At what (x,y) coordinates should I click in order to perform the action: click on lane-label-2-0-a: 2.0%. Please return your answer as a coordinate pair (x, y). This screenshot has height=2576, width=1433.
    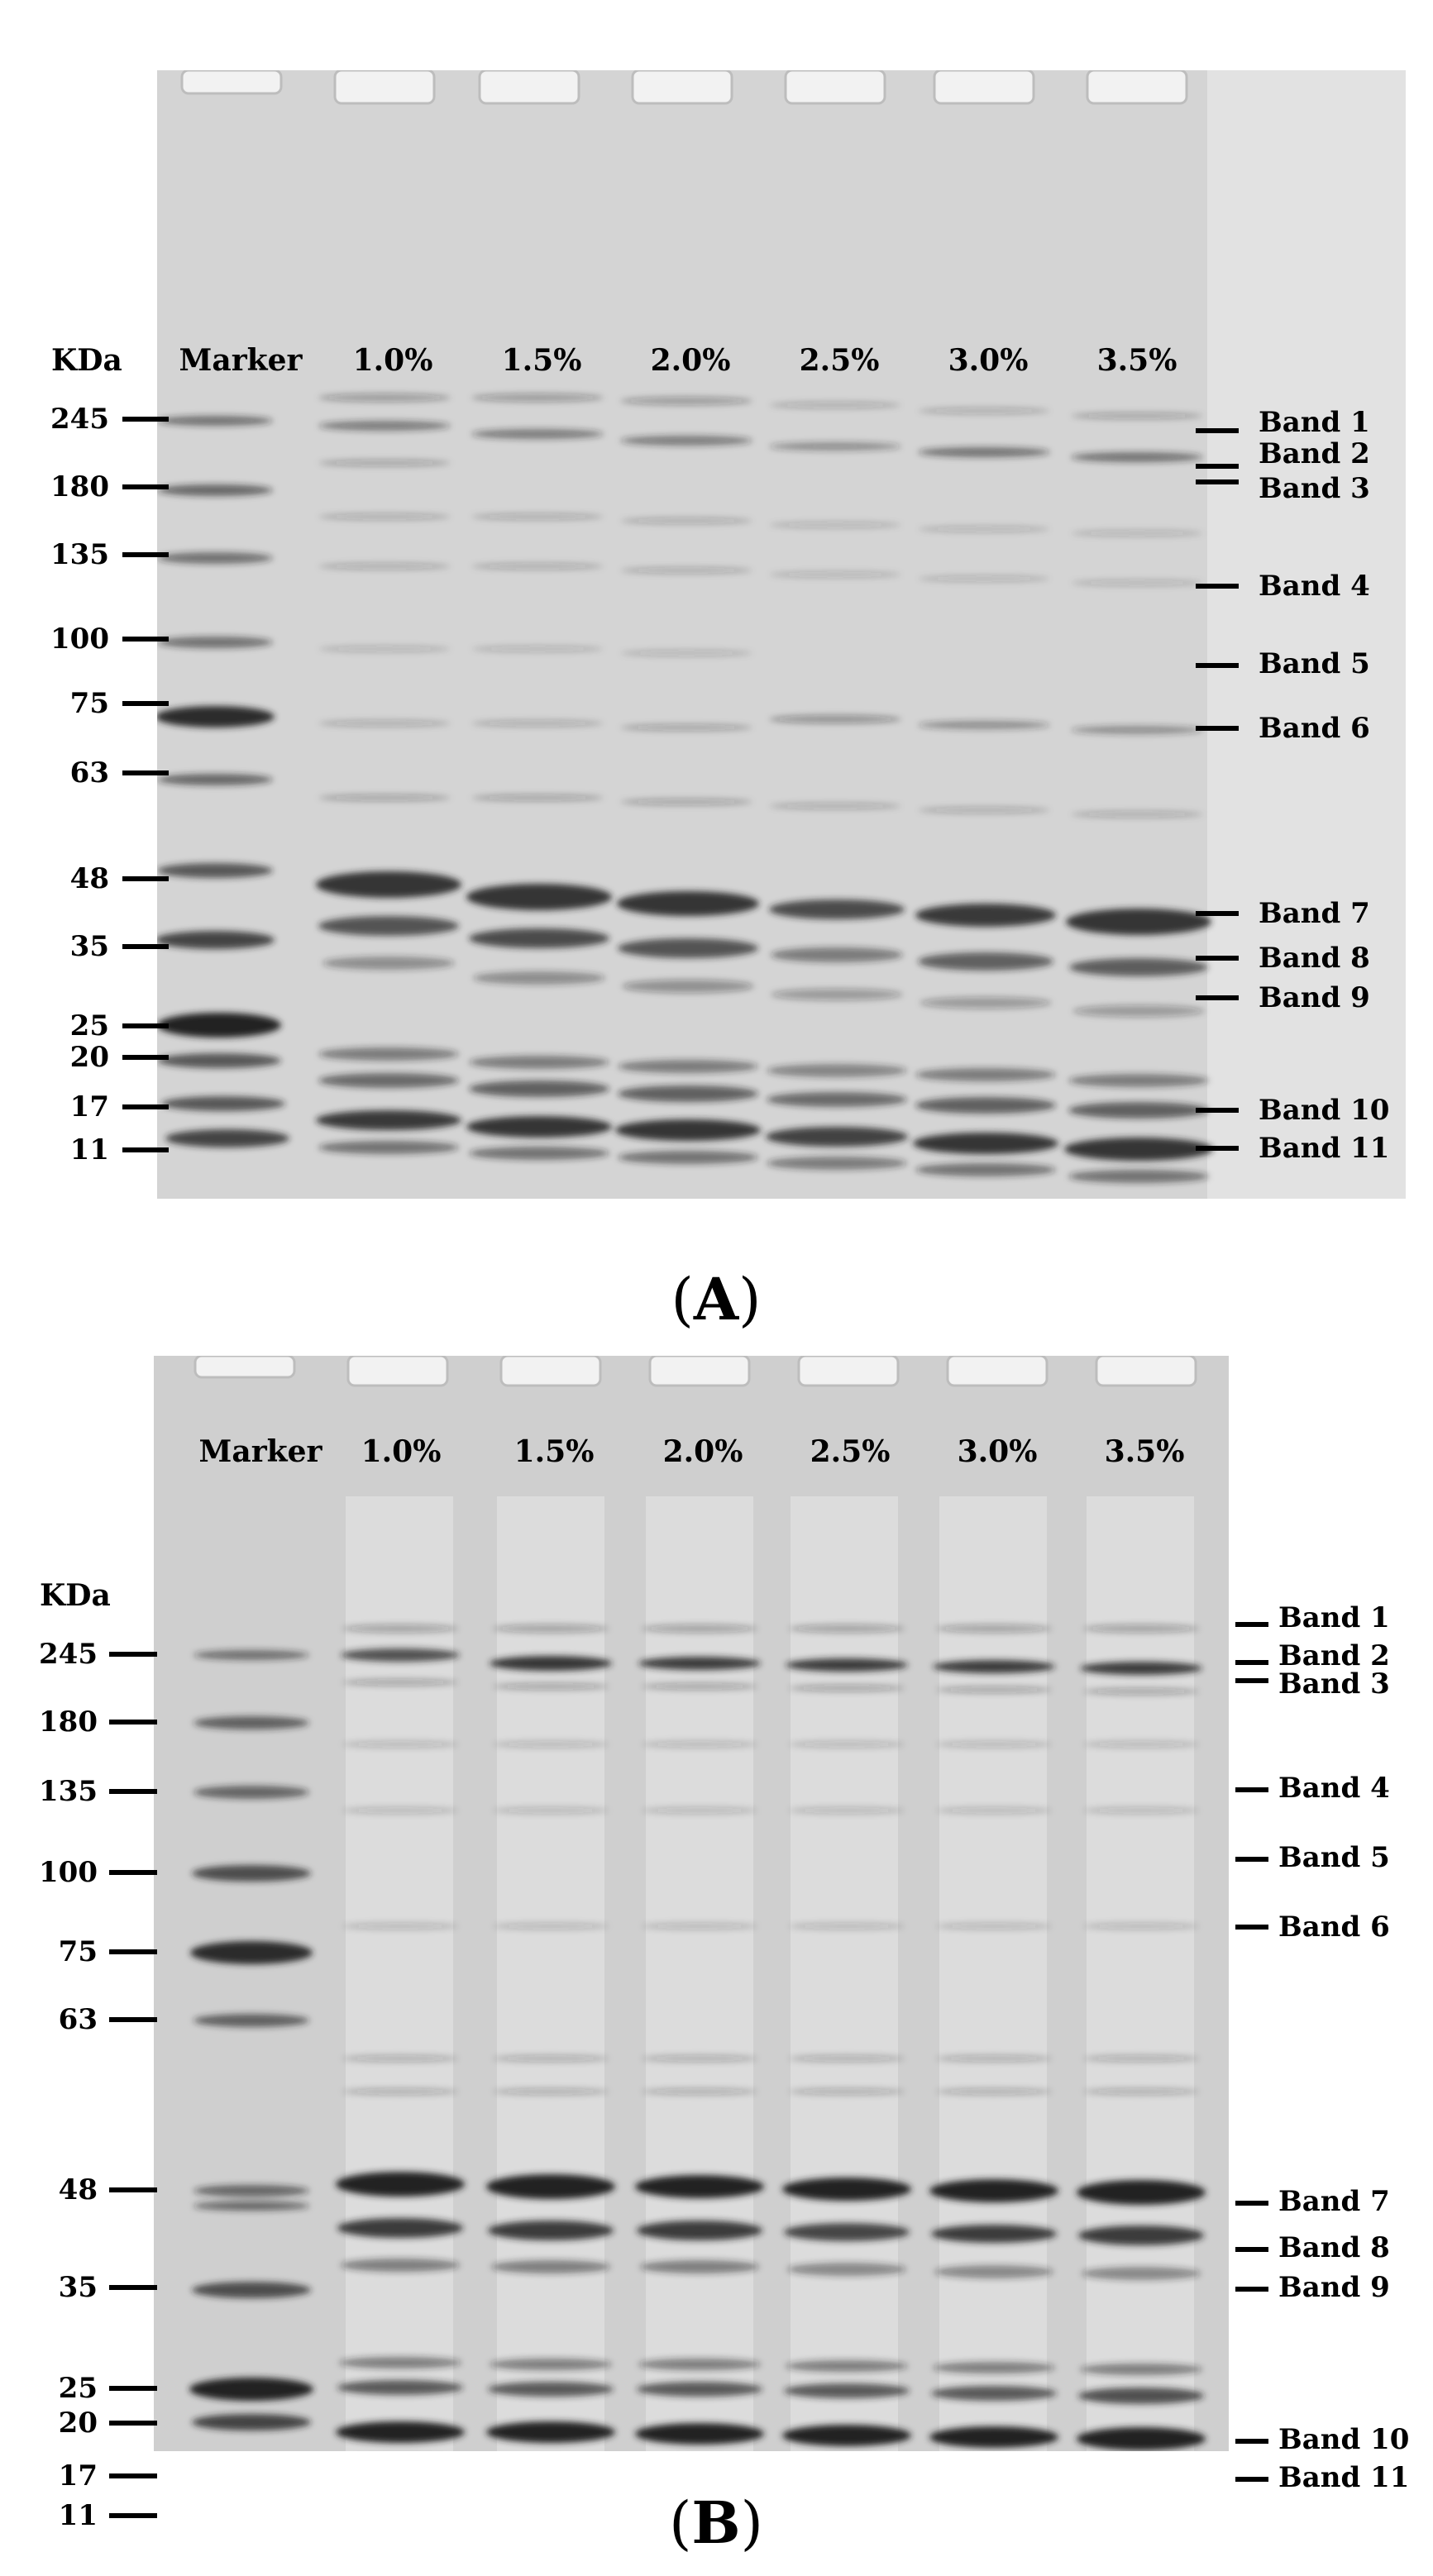
    Looking at the image, I should click on (690, 360).